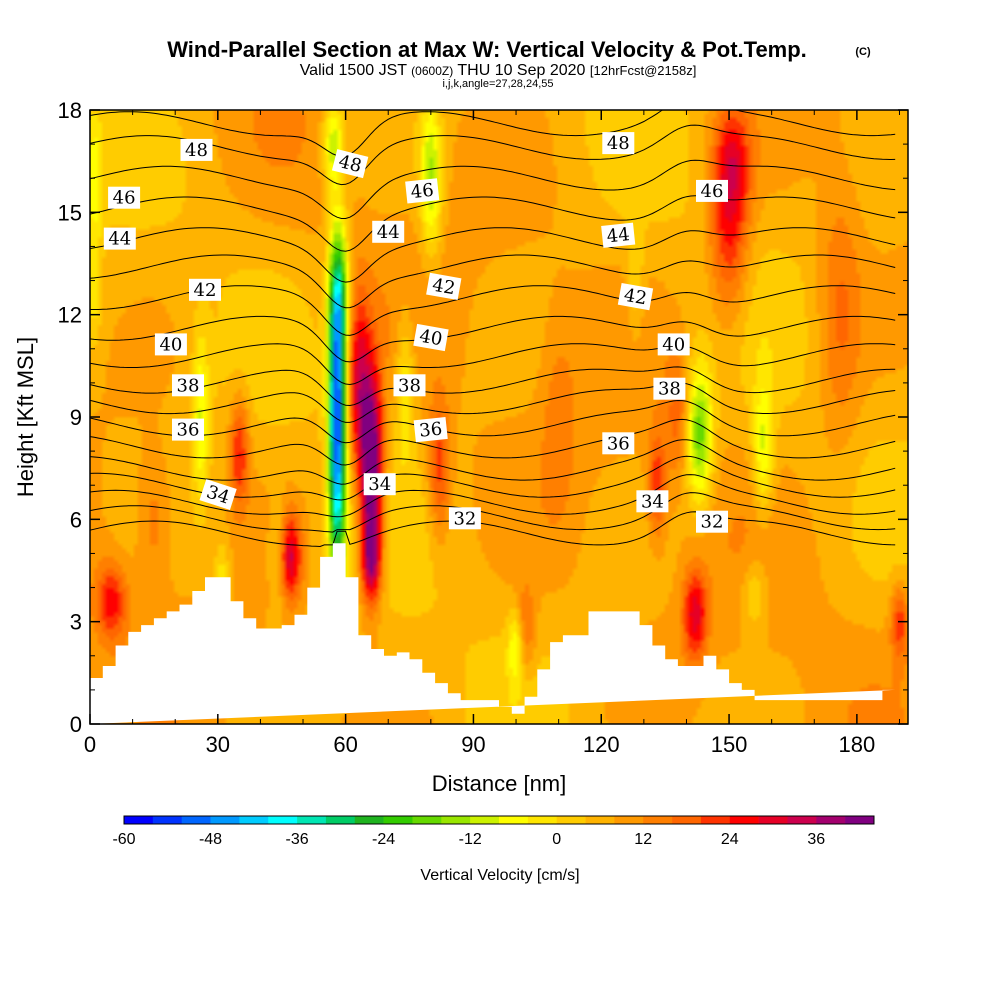 This screenshot has width=1000, height=1000. Describe the element at coordinates (123, 839) in the screenshot. I see `colorbar-tick-label: -60` at that location.